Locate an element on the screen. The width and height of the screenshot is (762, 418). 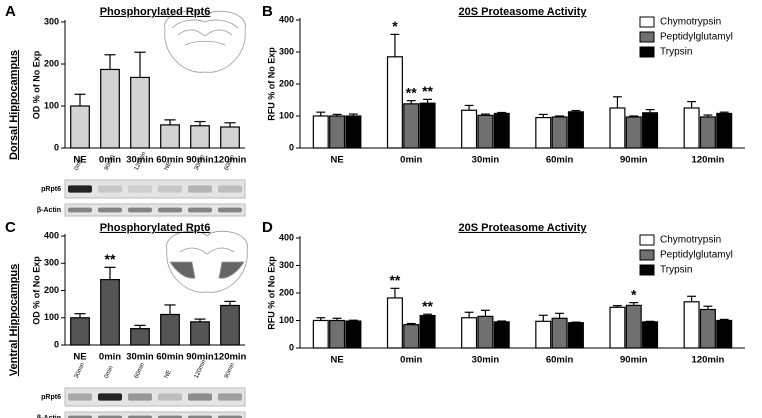
panel-letter: B is located at coordinates (267, 11).